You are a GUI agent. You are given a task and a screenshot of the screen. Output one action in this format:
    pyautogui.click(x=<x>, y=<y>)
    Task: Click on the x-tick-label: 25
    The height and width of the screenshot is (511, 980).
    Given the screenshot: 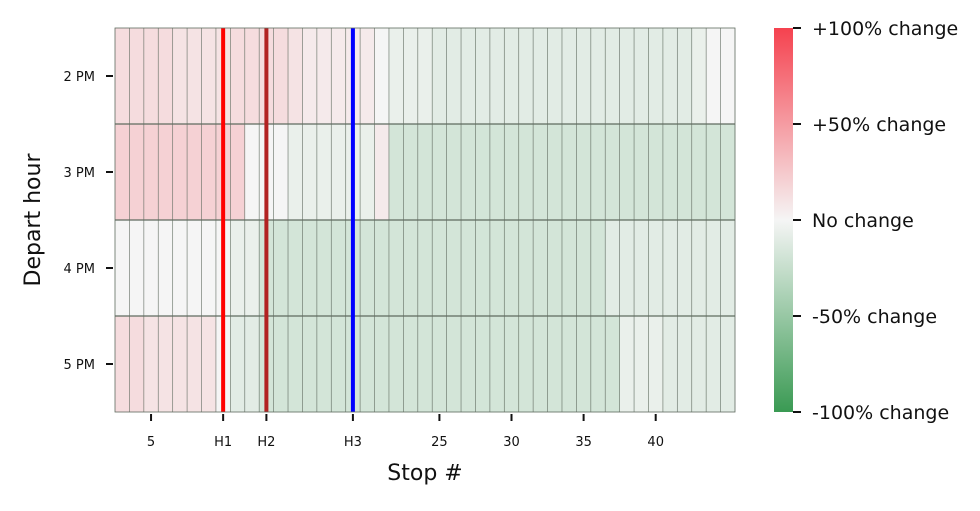 What is the action you would take?
    pyautogui.click(x=439, y=442)
    